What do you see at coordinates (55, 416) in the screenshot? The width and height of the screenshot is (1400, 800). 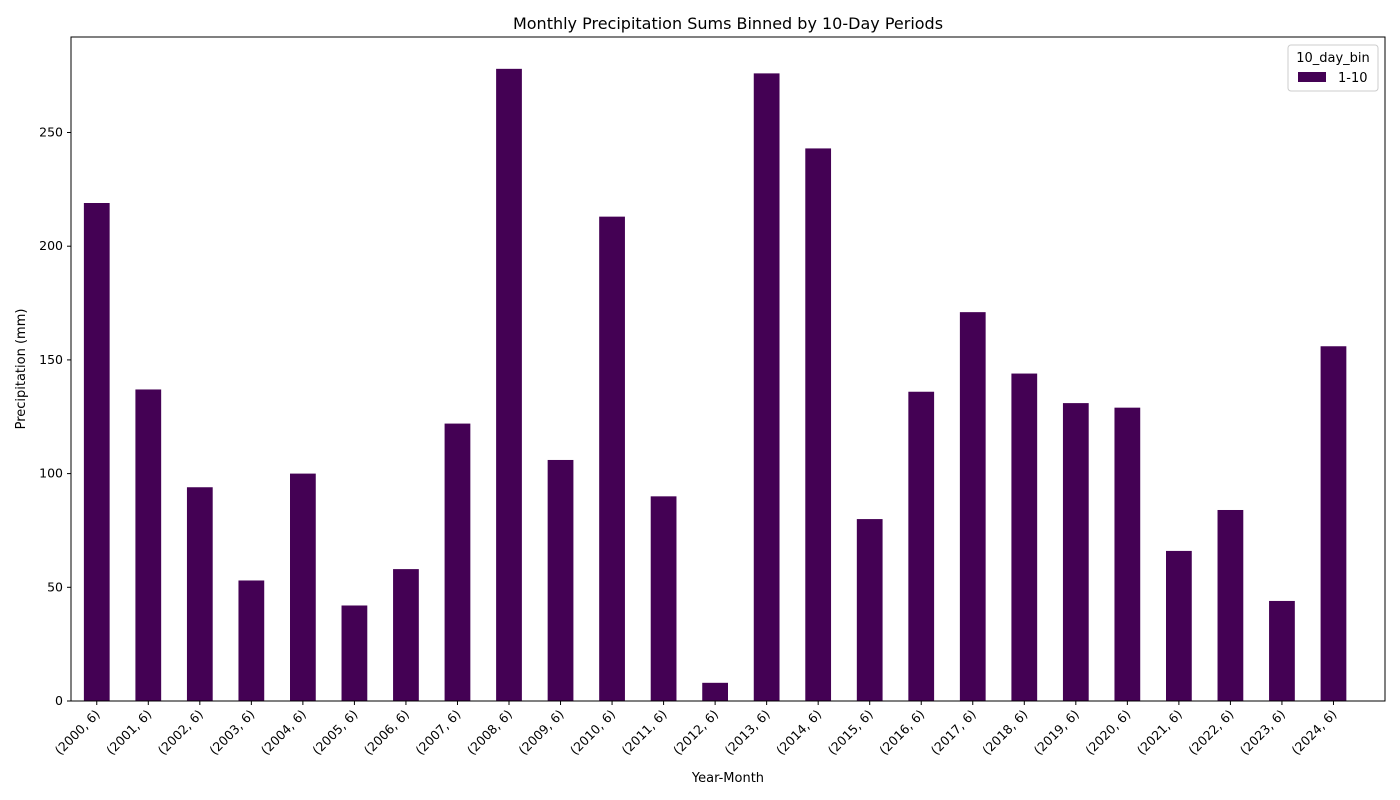 I see `y-axis: 0 50 100 150 200 250` at bounding box center [55, 416].